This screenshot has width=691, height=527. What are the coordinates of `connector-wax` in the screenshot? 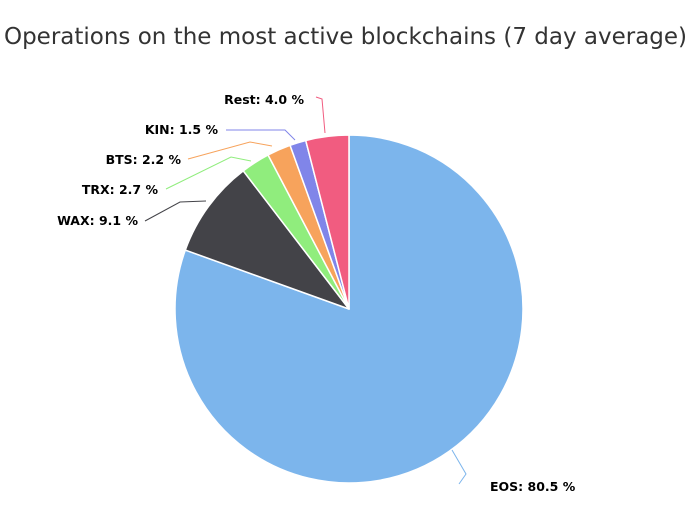 It's located at (175, 211).